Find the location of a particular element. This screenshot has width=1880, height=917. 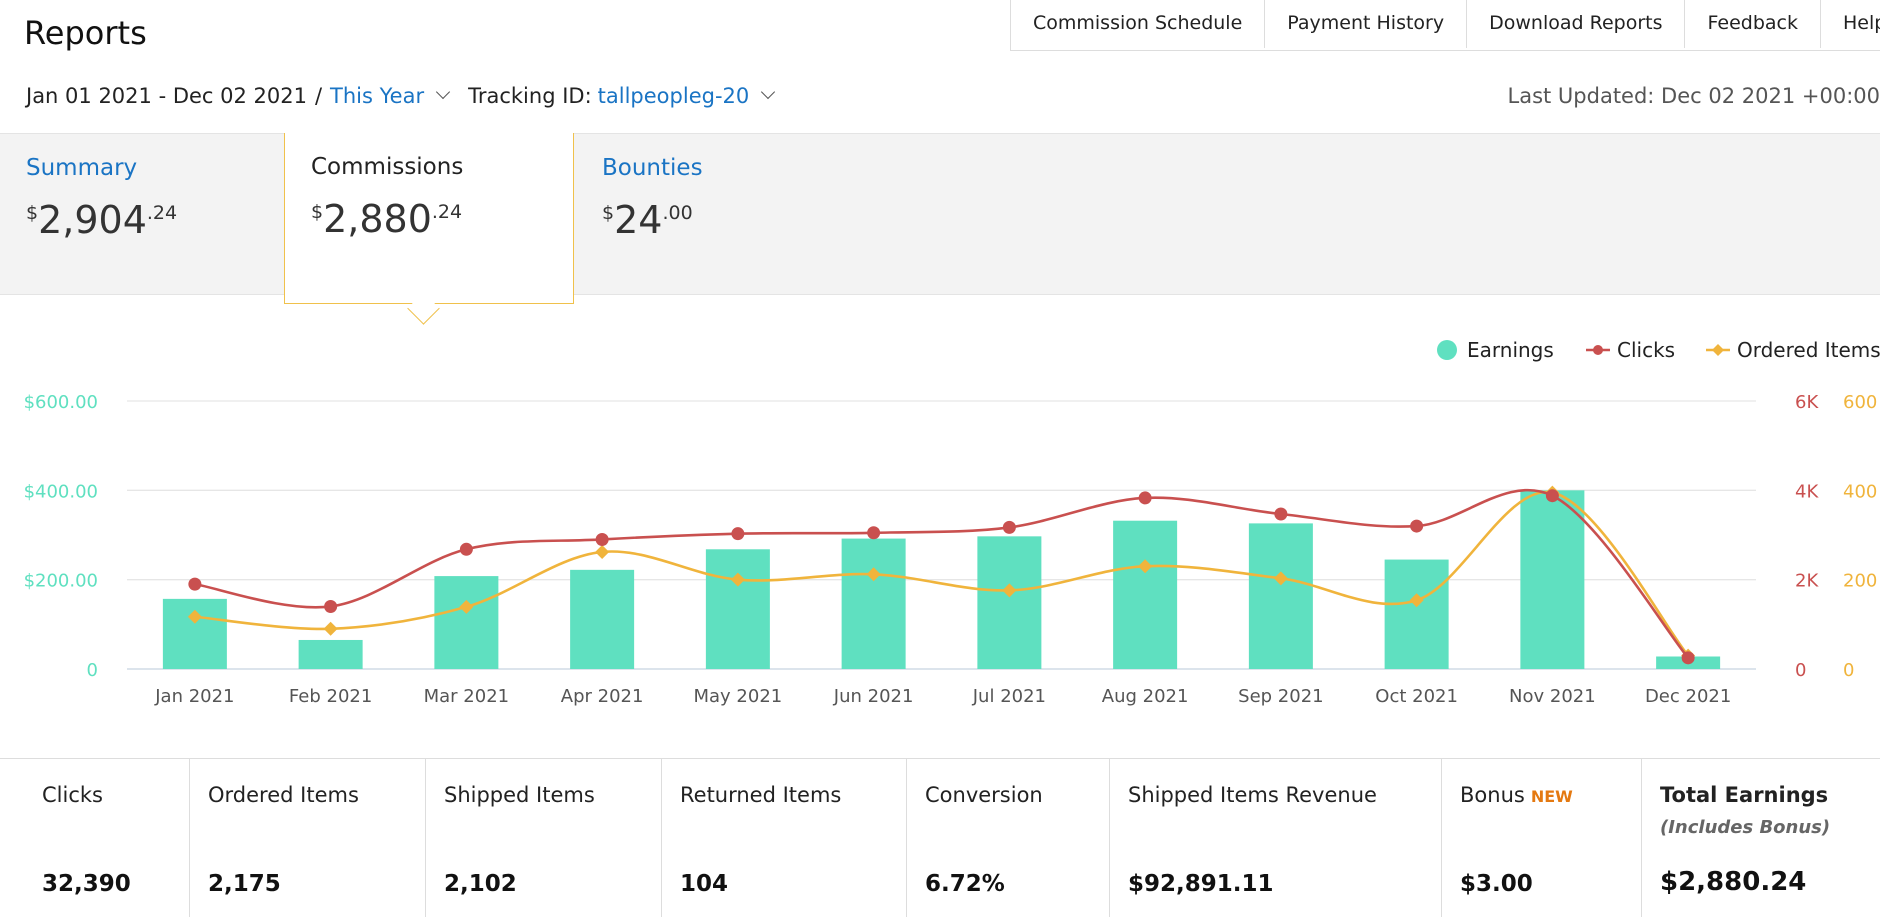

last-updated: Last Updated: Dec 02 2021 +00:00 is located at coordinates (1694, 96).